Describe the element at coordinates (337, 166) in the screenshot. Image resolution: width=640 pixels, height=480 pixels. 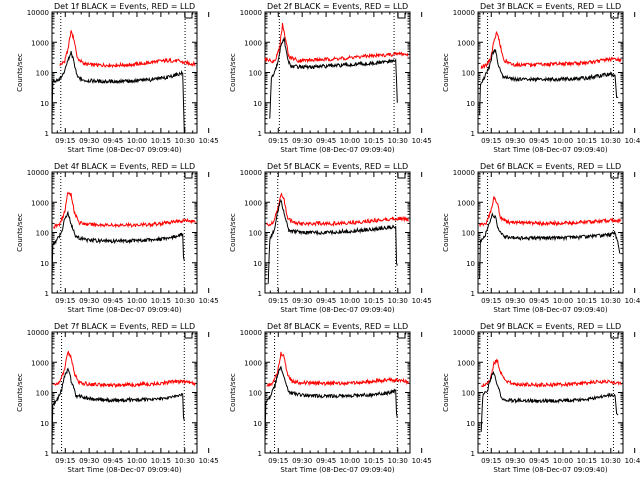
I see `panel-title: Det 5f BLACK = Events, RED = LLD` at that location.